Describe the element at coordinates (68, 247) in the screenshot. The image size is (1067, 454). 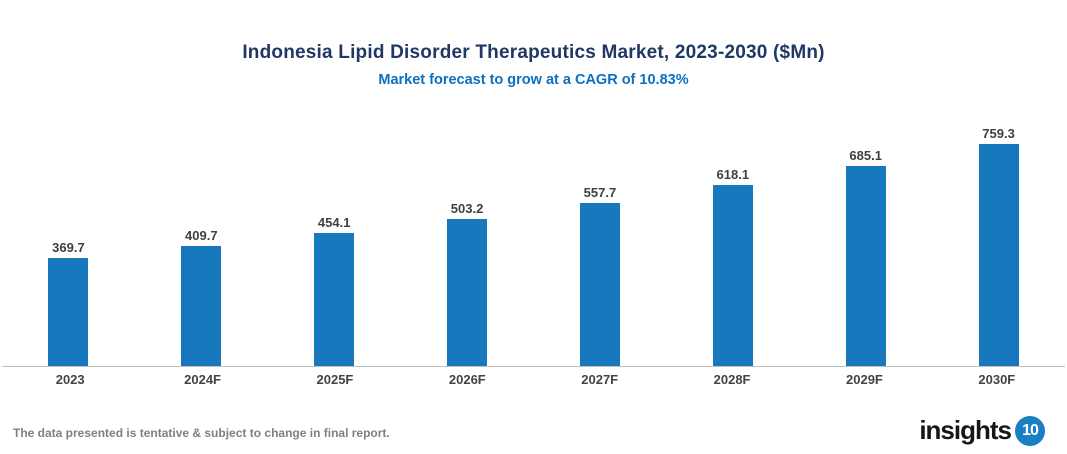
I see `bar-value-label: 369.7` at that location.